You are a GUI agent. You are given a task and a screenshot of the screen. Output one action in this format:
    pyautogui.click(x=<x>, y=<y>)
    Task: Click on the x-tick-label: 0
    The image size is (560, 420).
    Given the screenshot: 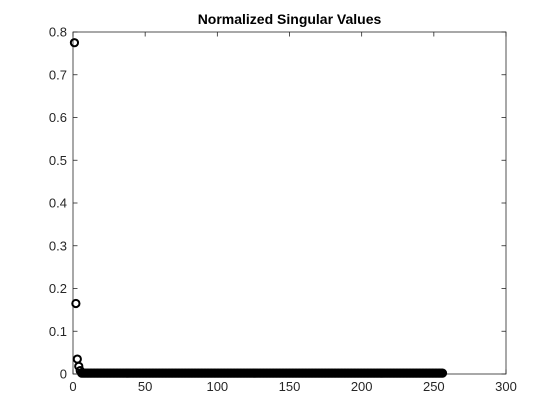 What is the action you would take?
    pyautogui.click(x=72, y=386)
    